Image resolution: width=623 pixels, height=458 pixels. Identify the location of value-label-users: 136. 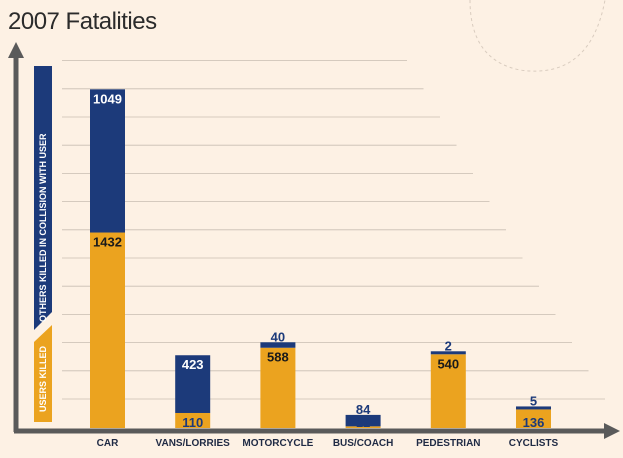
(534, 422).